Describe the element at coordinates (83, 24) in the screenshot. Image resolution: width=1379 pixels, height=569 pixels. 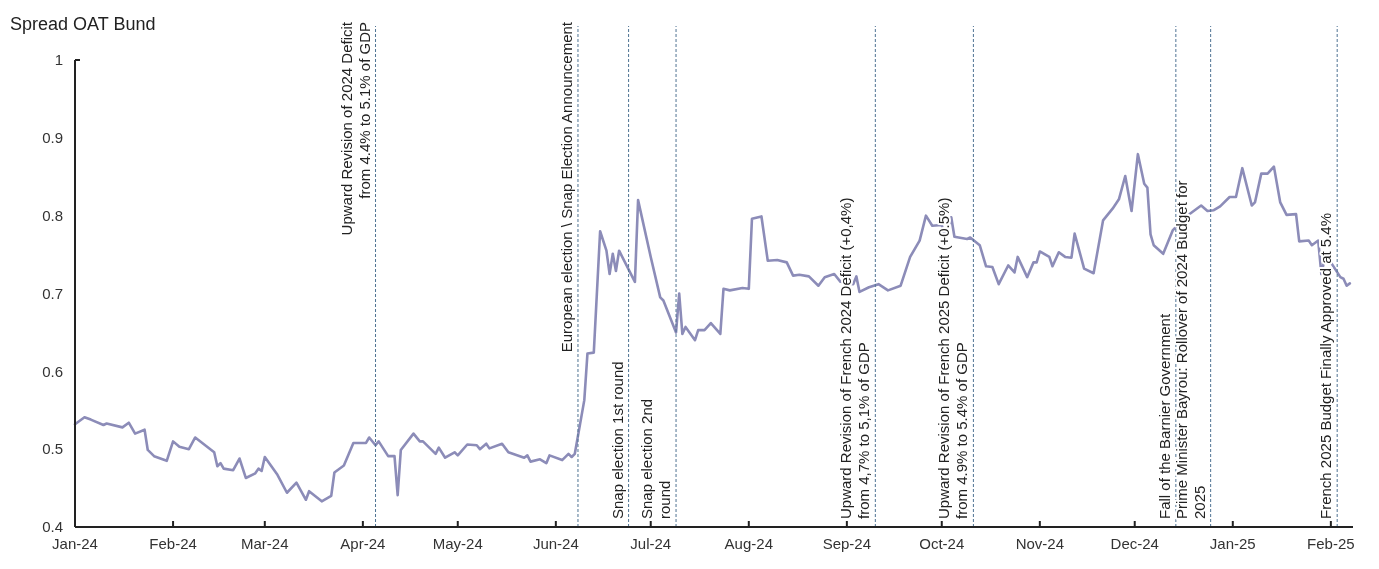
I see `chart-title: Spread OAT Bund` at that location.